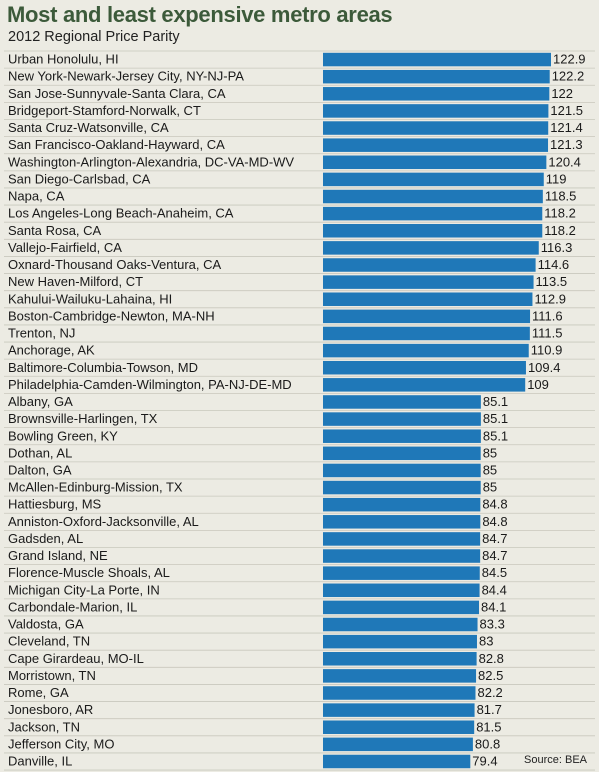  What do you see at coordinates (114, 264) in the screenshot?
I see `category-label: Oxnard-Thousand Oaks-Ventura, CA` at bounding box center [114, 264].